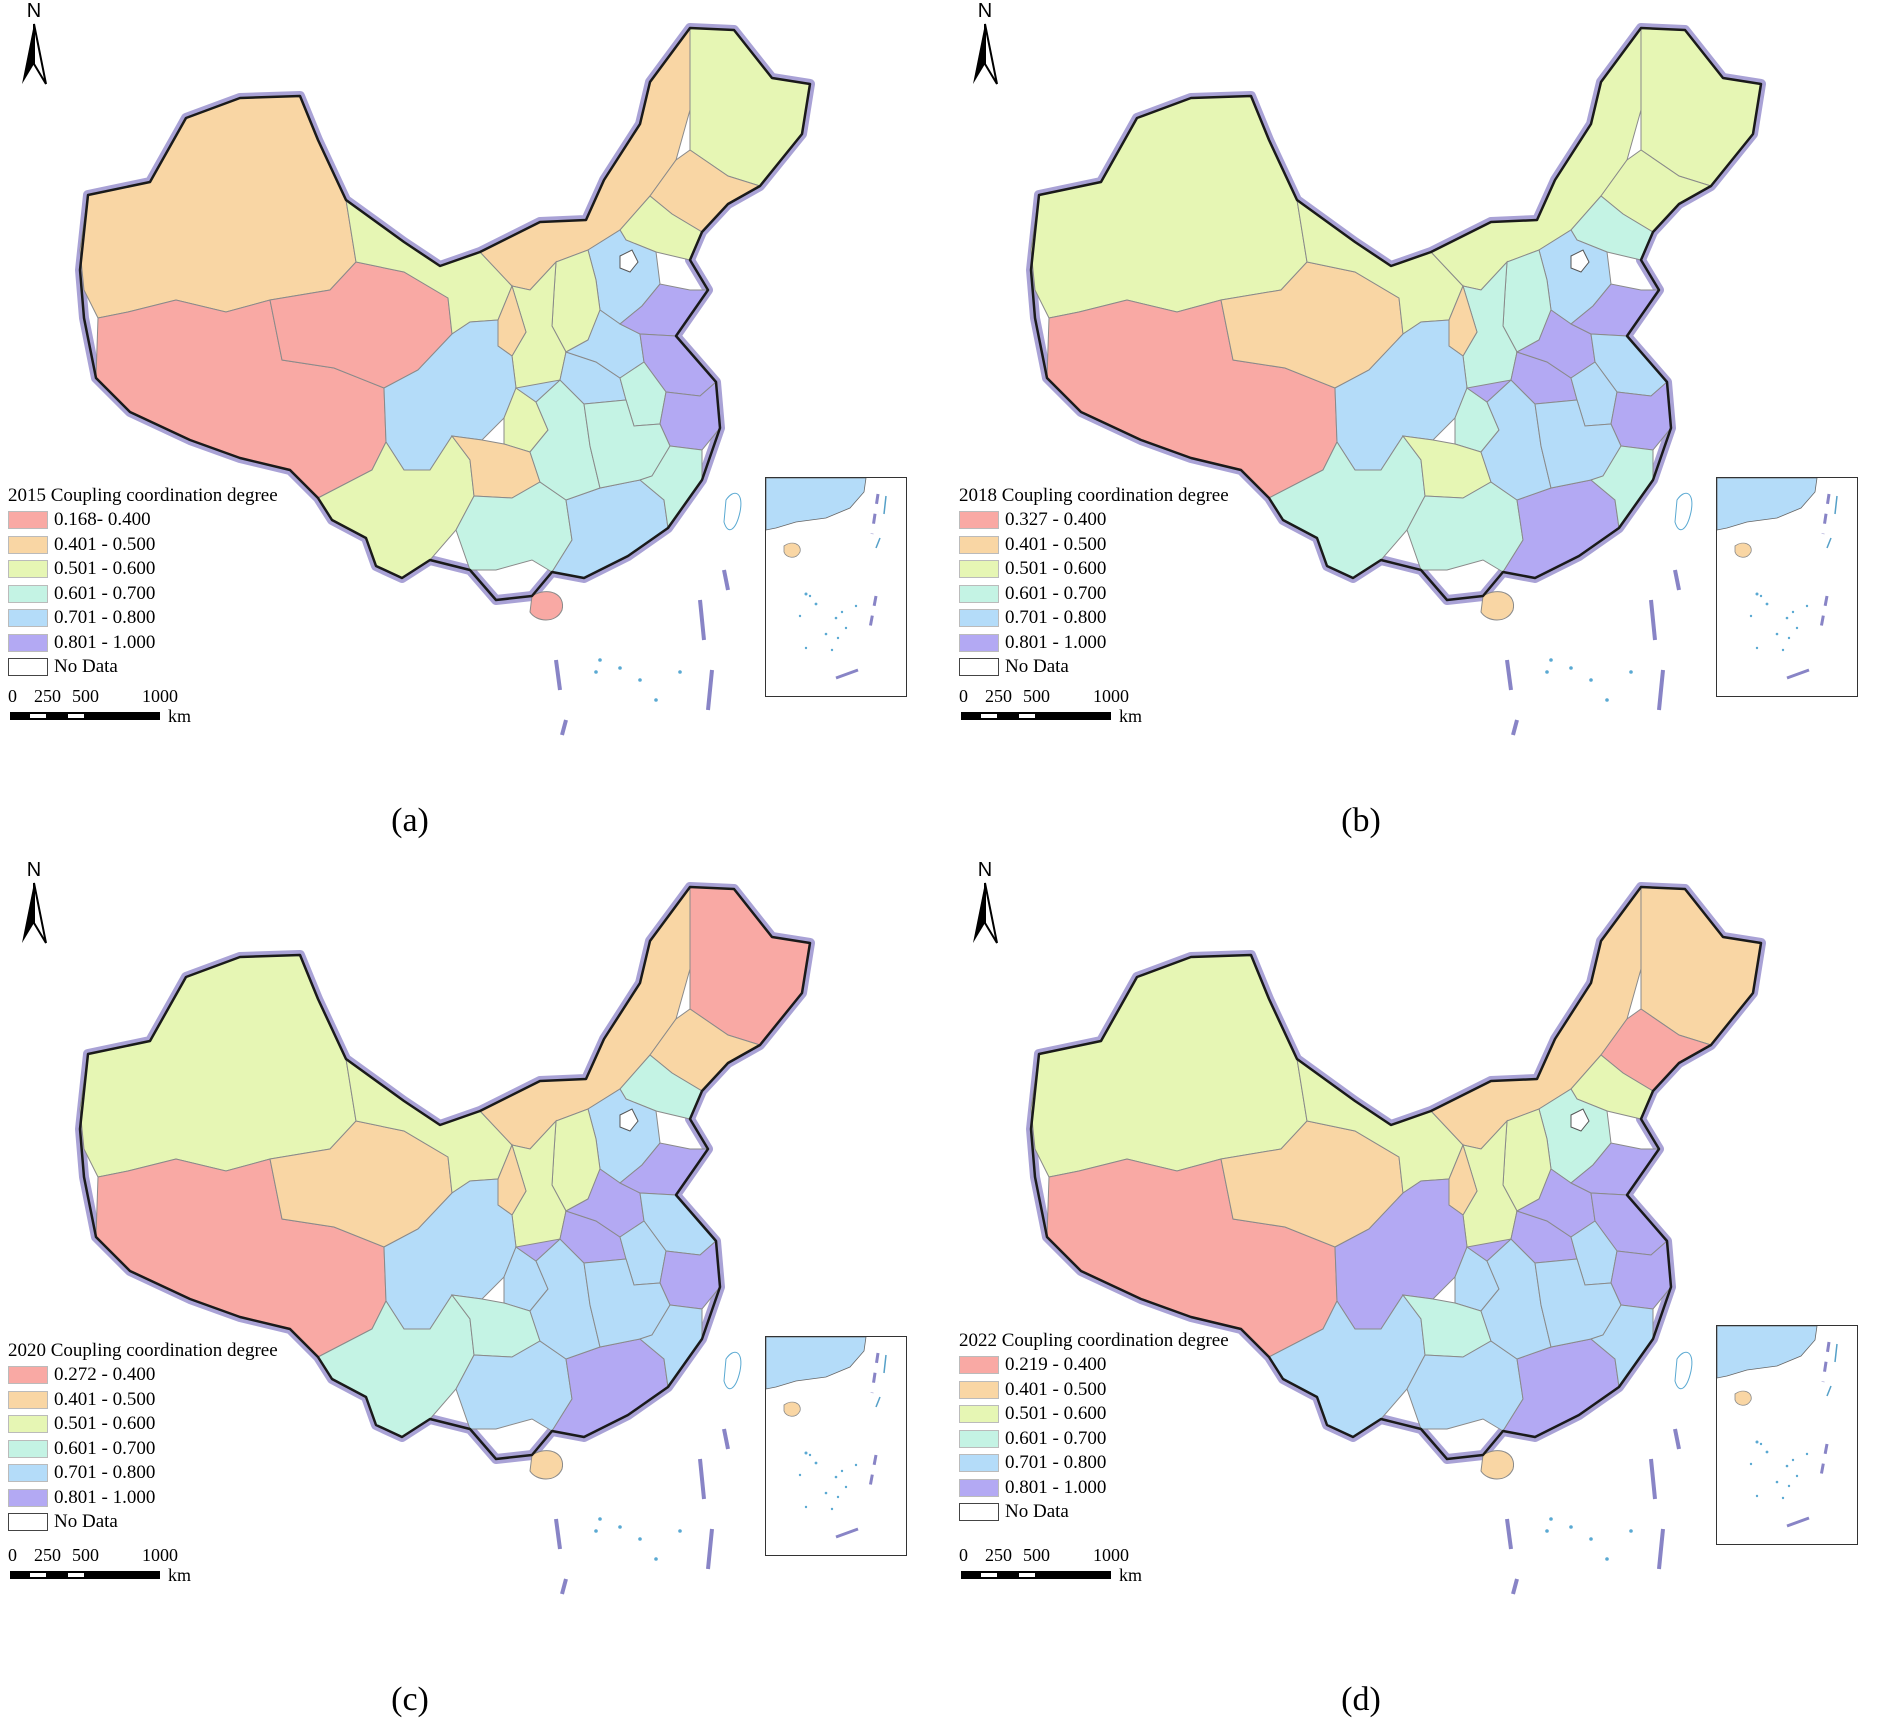 The image size is (1902, 1719). What do you see at coordinates (1056, 1463) in the screenshot?
I see `legend-label: 0.701 - 0.800` at bounding box center [1056, 1463].